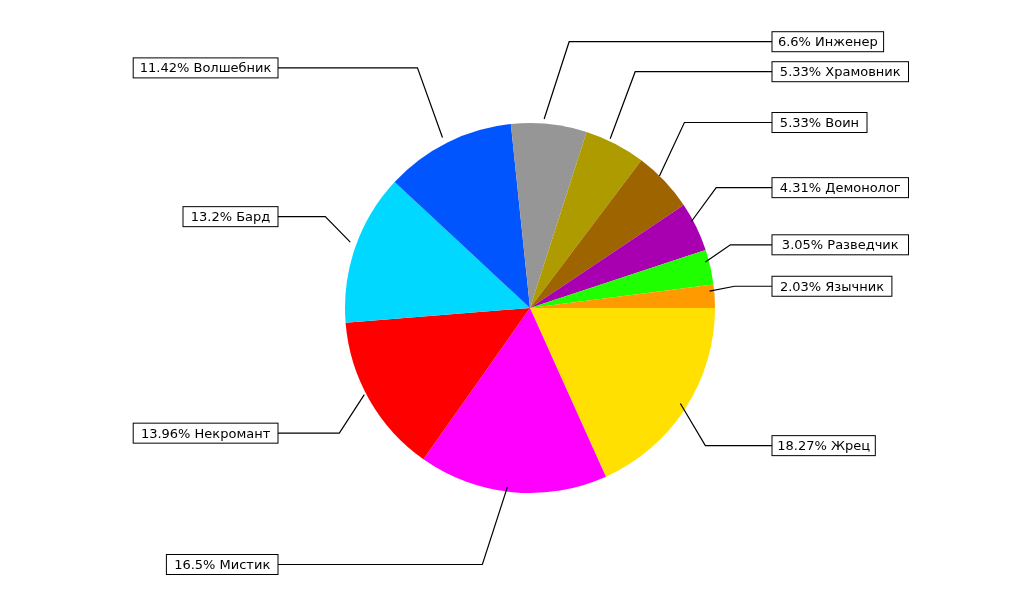  I want to click on slice-label: 16.5% Мистик, so click(222, 564).